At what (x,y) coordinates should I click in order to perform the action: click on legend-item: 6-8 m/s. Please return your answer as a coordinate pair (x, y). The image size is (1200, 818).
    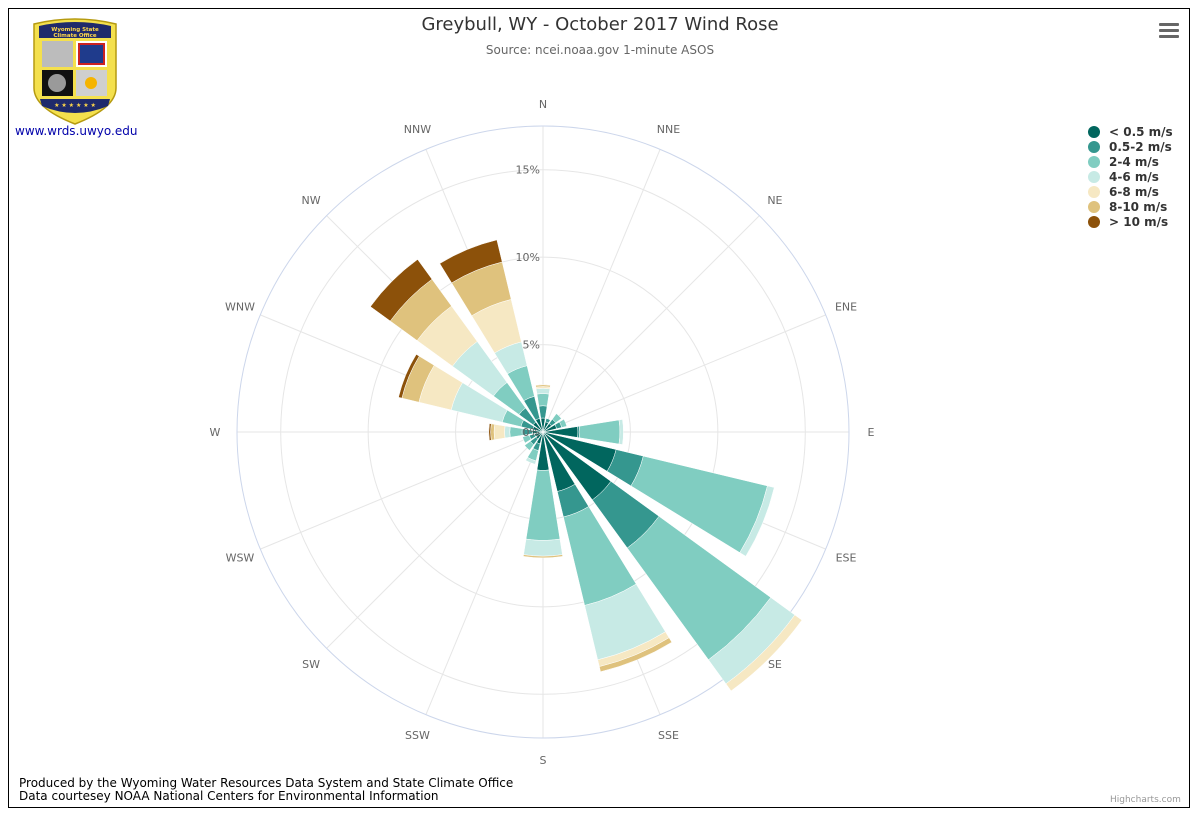
    Looking at the image, I should click on (1130, 191).